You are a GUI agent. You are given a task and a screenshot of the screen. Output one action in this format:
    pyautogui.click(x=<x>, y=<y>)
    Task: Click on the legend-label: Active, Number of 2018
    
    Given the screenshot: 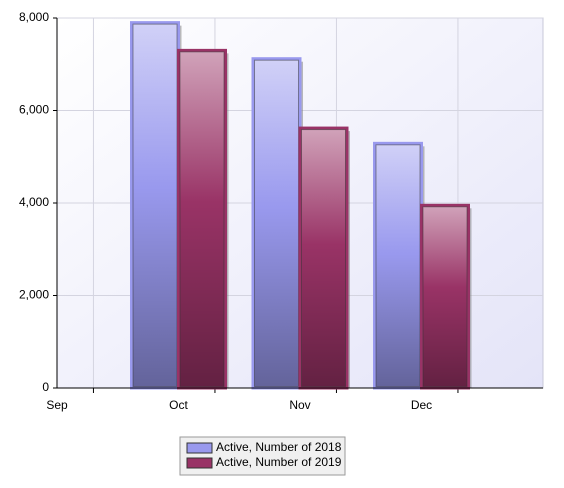 What is the action you would take?
    pyautogui.click(x=279, y=447)
    